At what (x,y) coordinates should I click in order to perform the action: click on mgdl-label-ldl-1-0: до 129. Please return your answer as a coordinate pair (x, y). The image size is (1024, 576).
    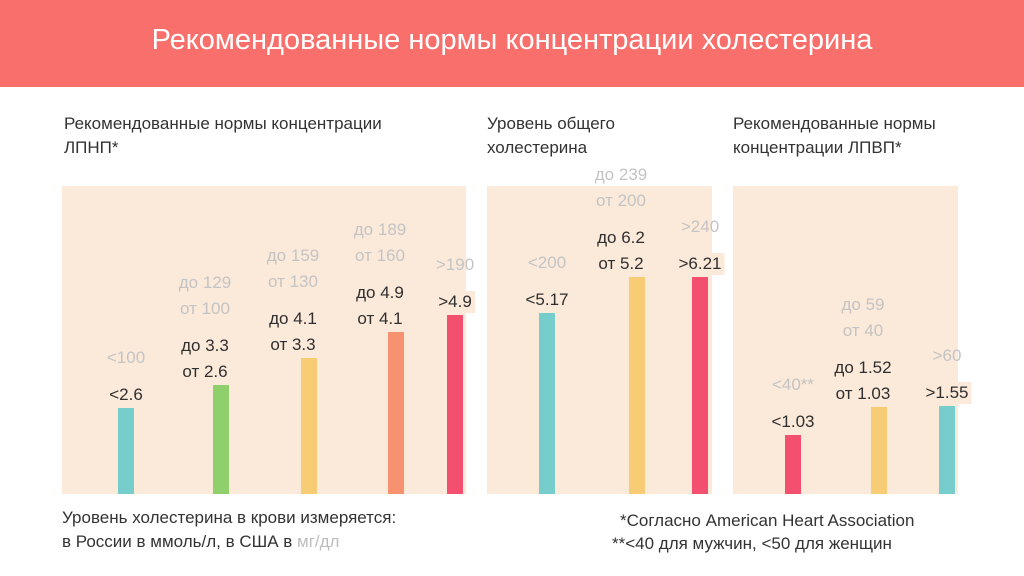
    Looking at the image, I should click on (205, 282).